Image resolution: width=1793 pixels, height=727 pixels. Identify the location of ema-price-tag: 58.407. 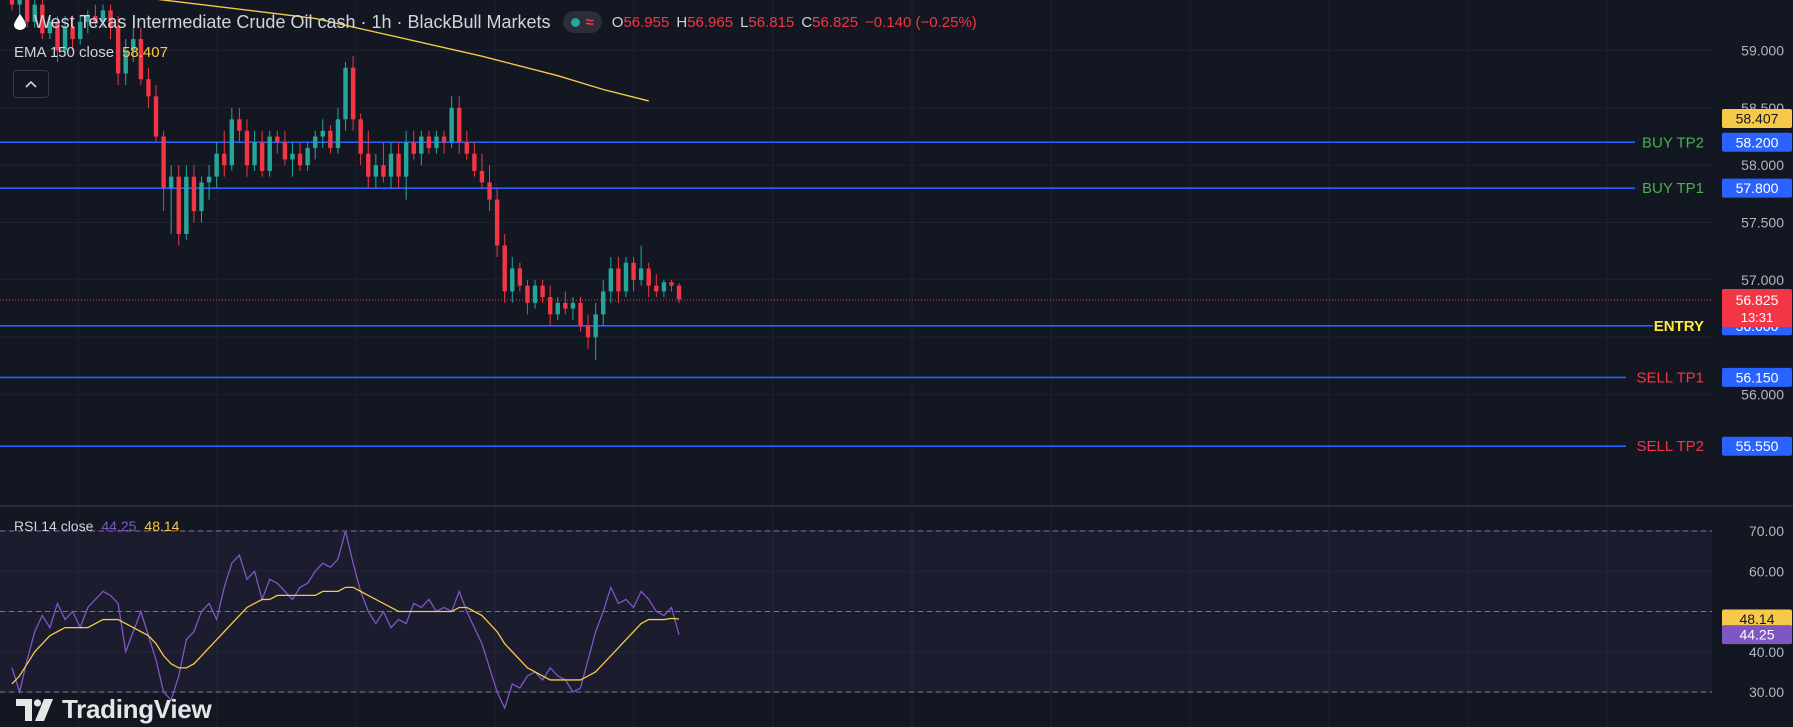
(1757, 119).